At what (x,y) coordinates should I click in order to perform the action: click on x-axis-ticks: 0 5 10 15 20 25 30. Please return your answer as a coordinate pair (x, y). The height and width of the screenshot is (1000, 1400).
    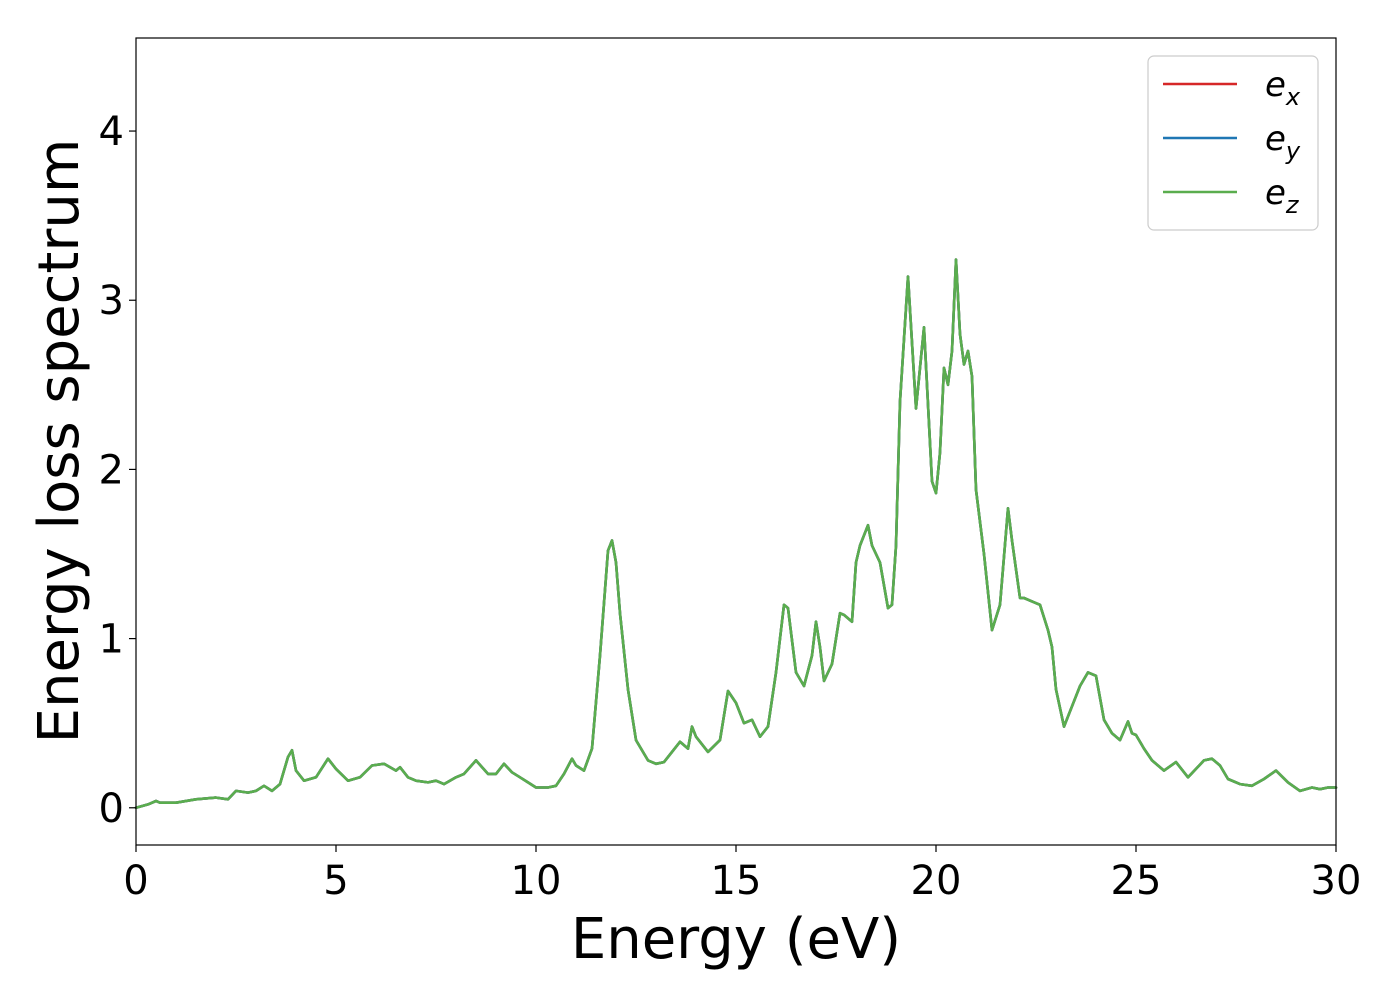
    Looking at the image, I should click on (742, 874).